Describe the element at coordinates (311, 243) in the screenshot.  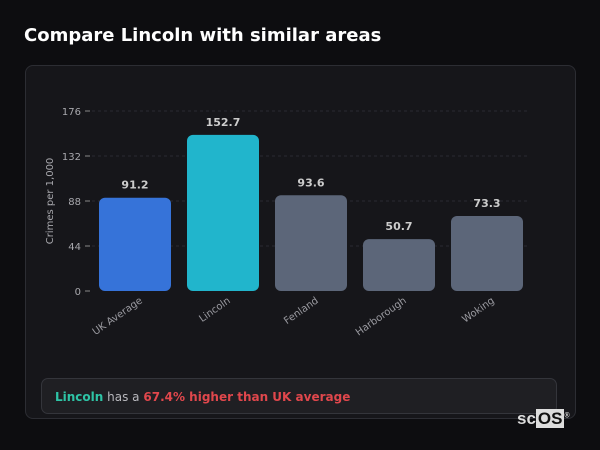
I see `bar-fenland` at that location.